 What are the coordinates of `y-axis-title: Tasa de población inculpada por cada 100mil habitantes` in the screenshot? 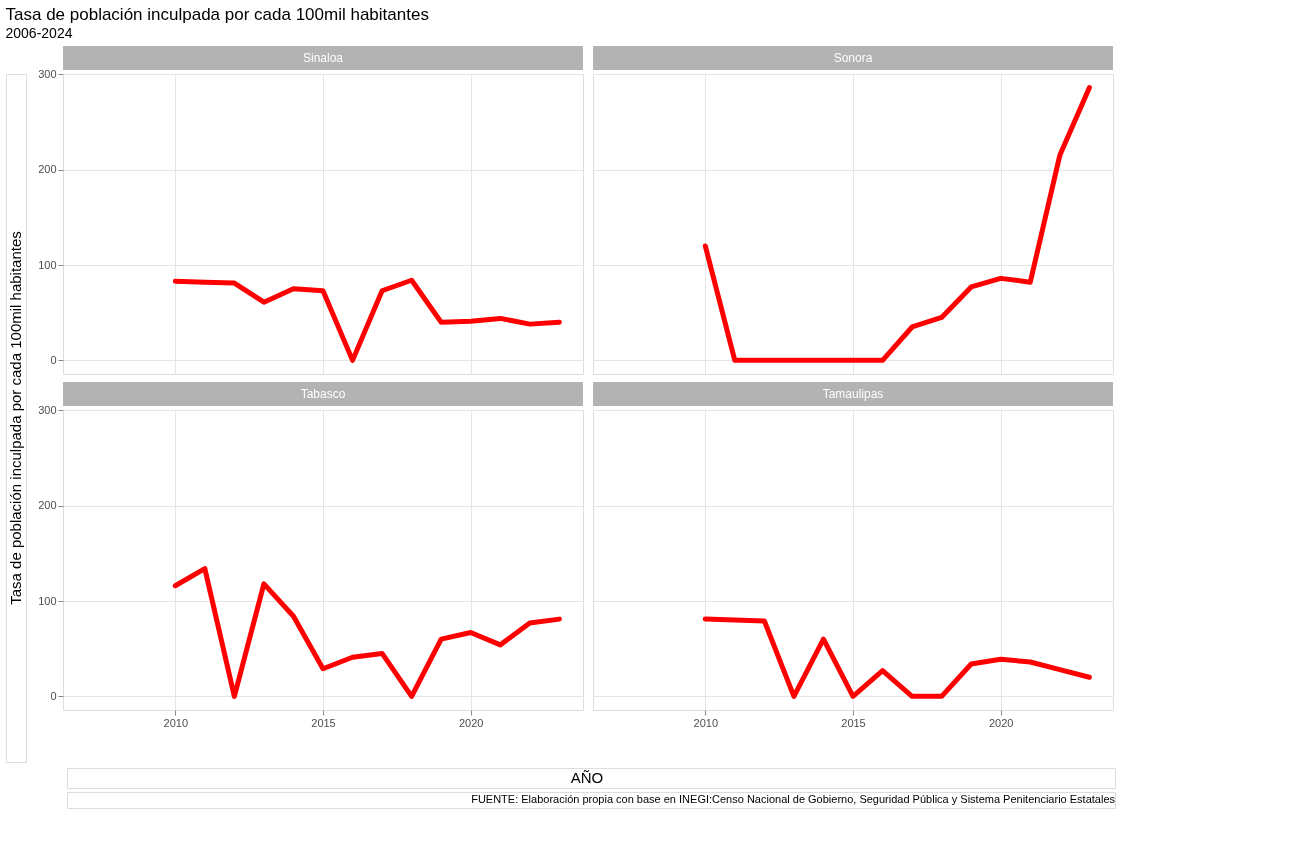 It's located at (15, 418).